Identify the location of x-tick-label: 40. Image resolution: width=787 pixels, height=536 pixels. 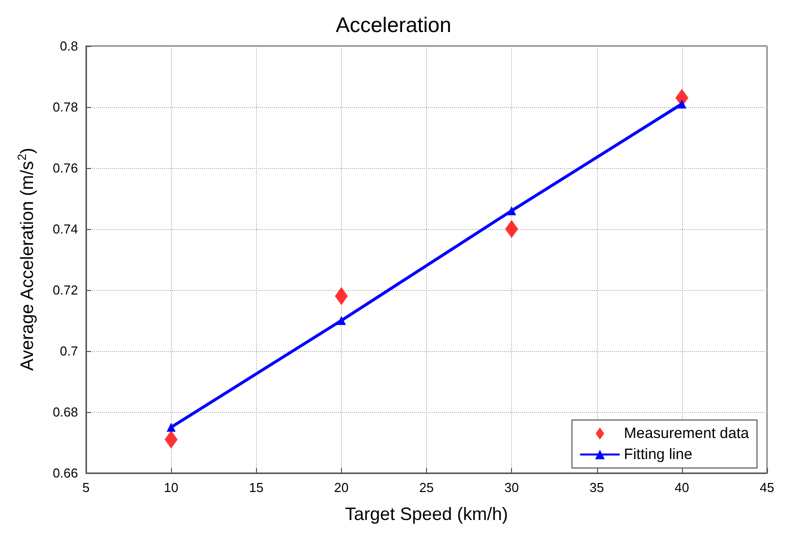
(682, 487).